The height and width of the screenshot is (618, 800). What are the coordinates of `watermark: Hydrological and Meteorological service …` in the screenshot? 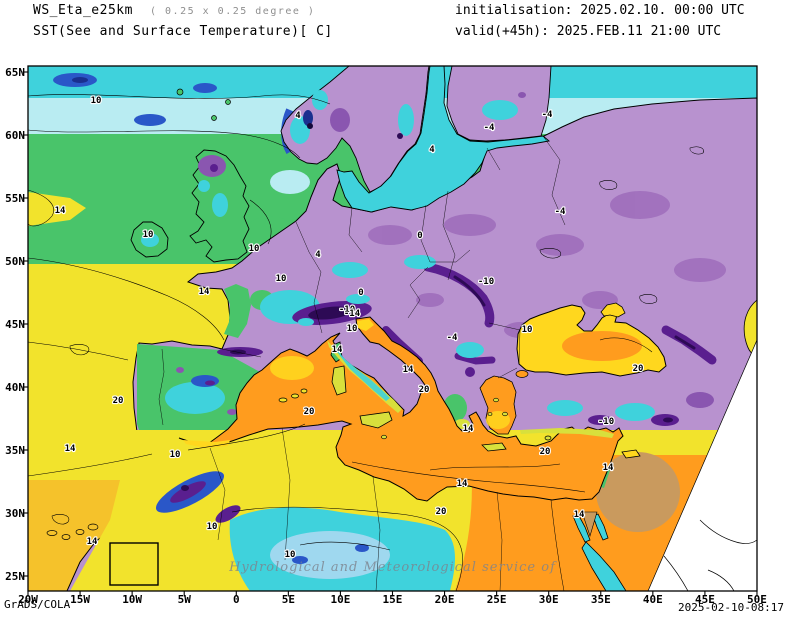 It's located at (392, 567).